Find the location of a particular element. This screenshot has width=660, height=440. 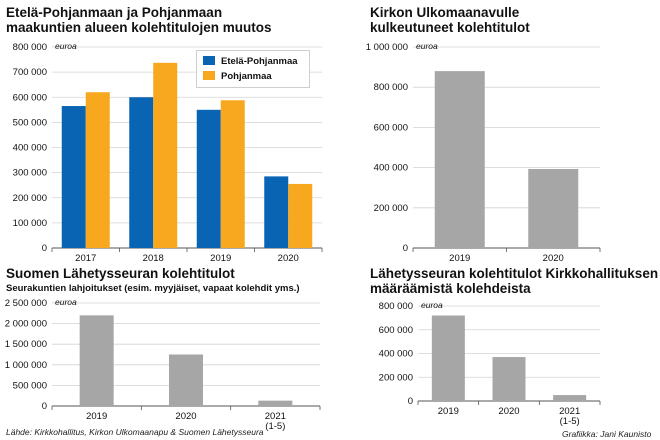

chart3-ytick-label: 2 000 000 is located at coordinates (26, 324).